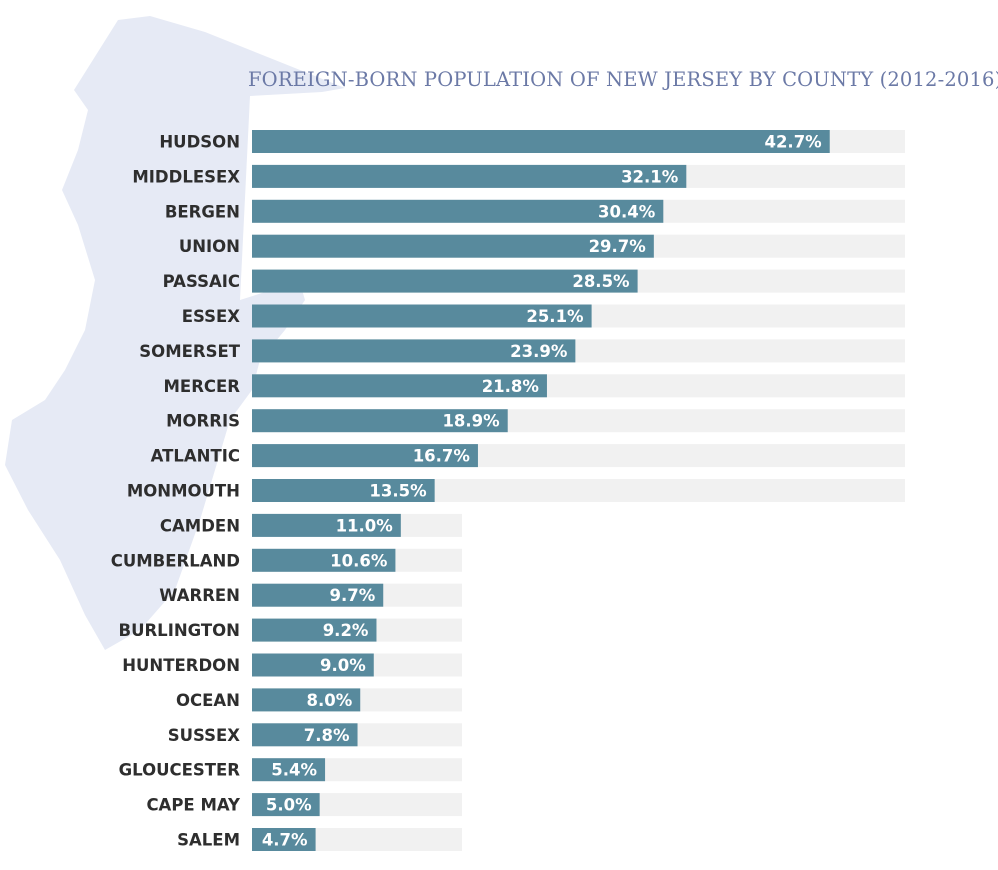 This screenshot has height=870, width=998. What do you see at coordinates (650, 176) in the screenshot?
I see `value-label: 32.1%` at bounding box center [650, 176].